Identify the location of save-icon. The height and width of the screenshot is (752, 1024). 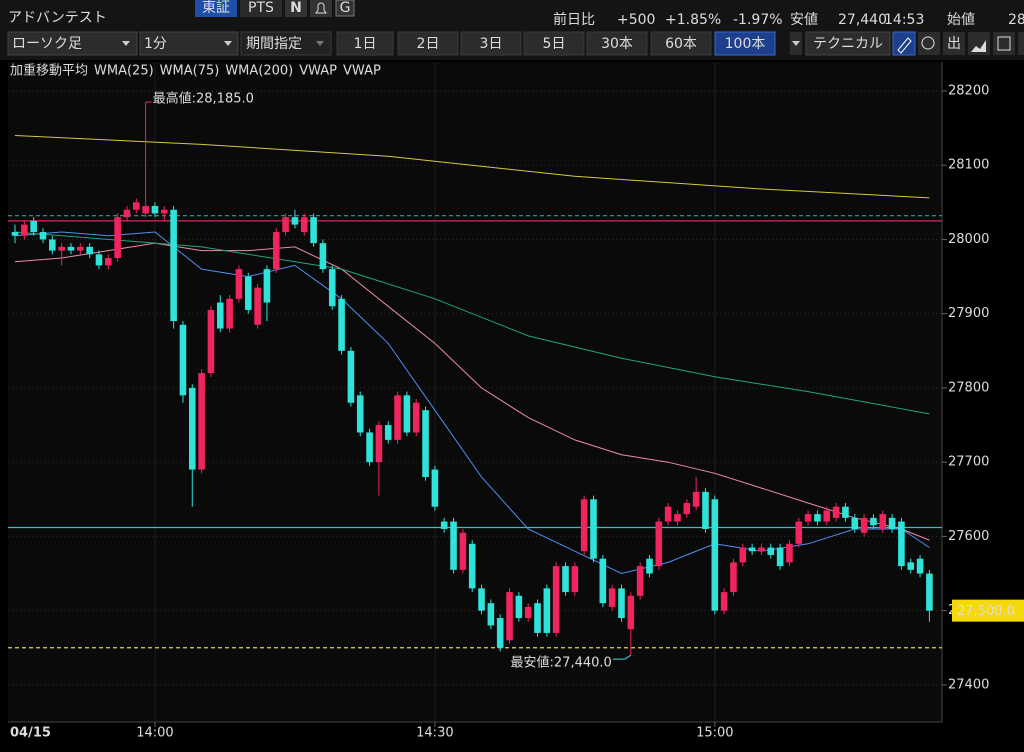
(1004, 43).